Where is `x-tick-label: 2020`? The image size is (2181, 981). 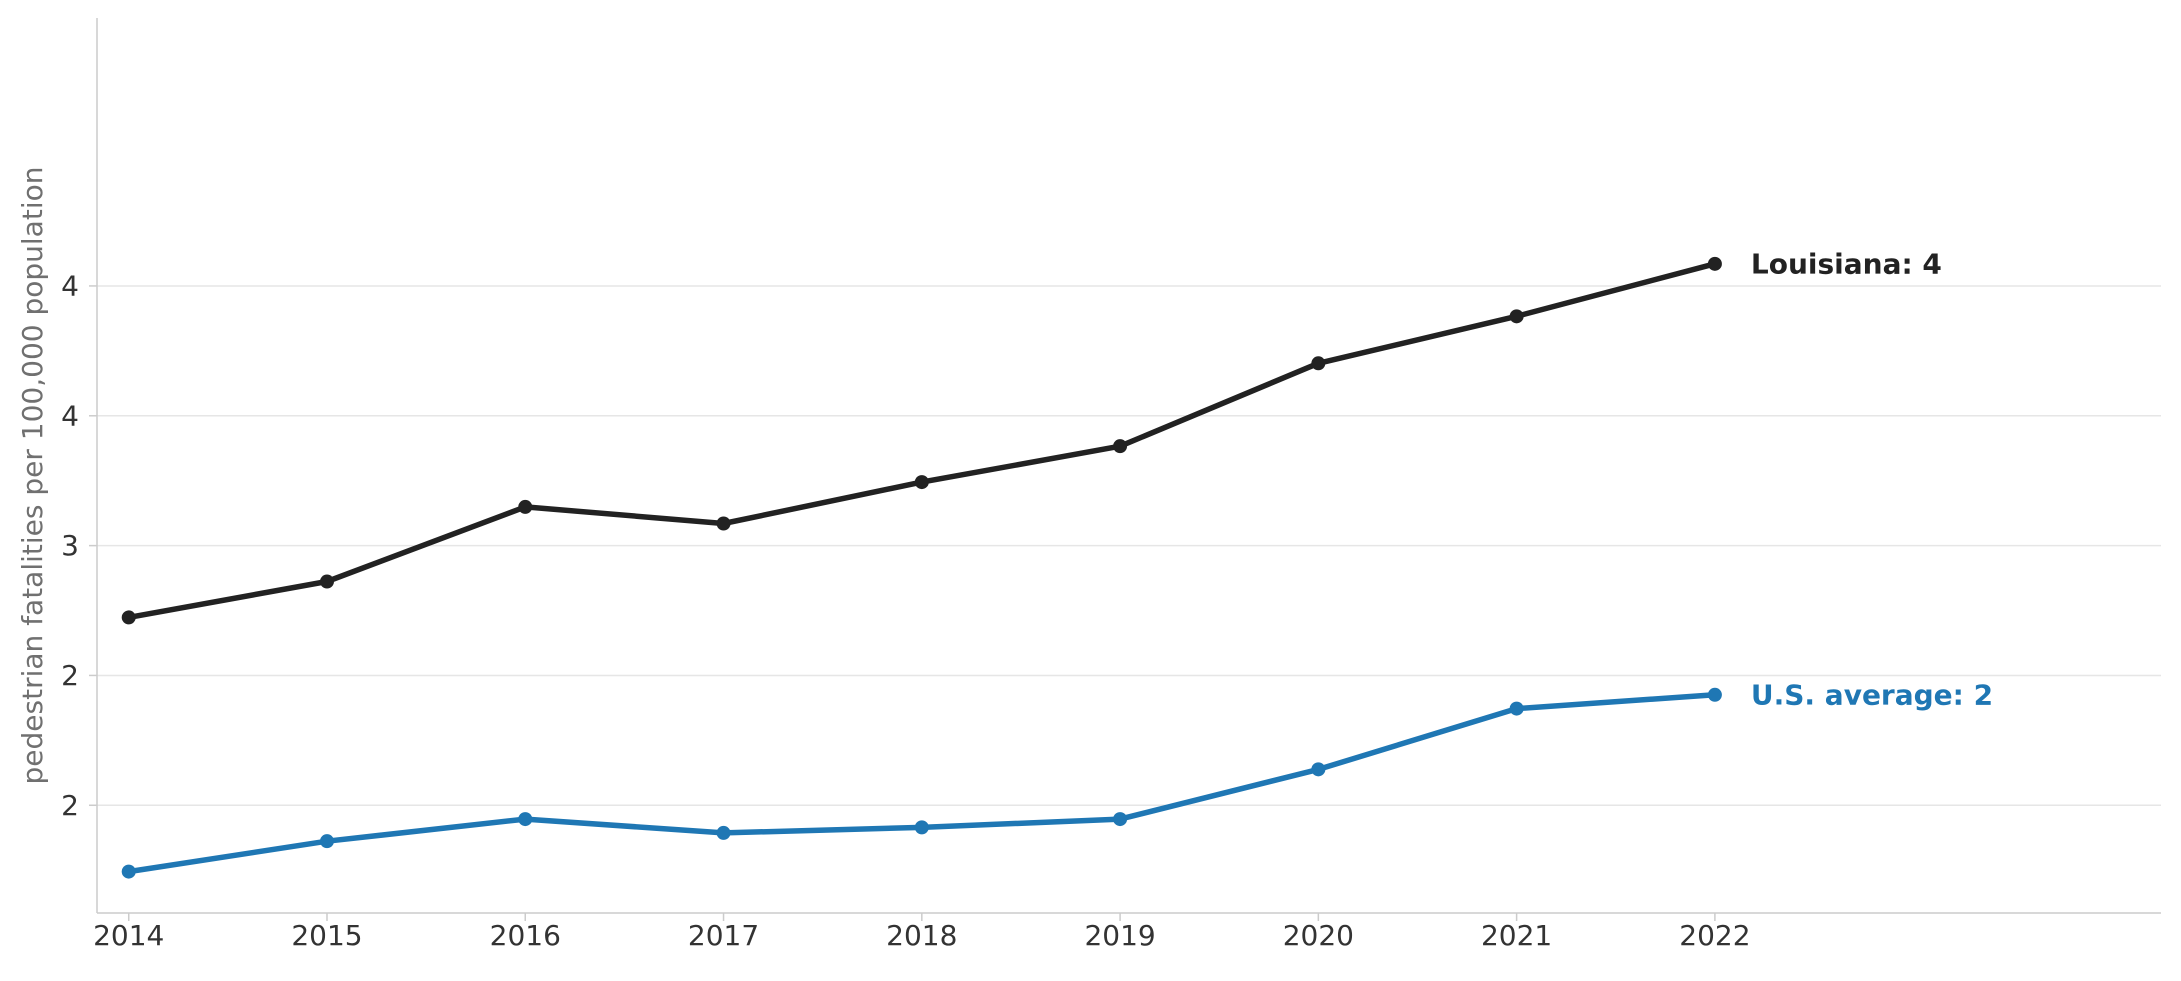
x-tick-label: 2020 is located at coordinates (1318, 935).